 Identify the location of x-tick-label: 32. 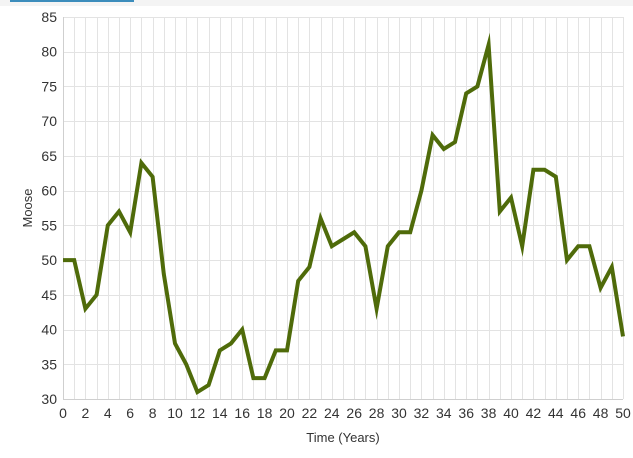
(422, 413).